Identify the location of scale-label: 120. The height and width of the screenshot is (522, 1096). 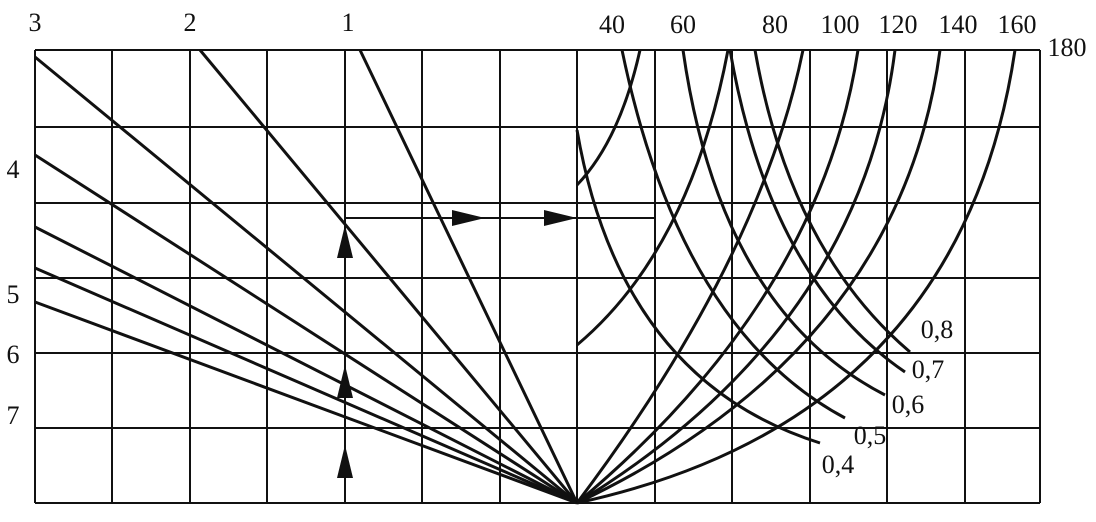
(898, 24).